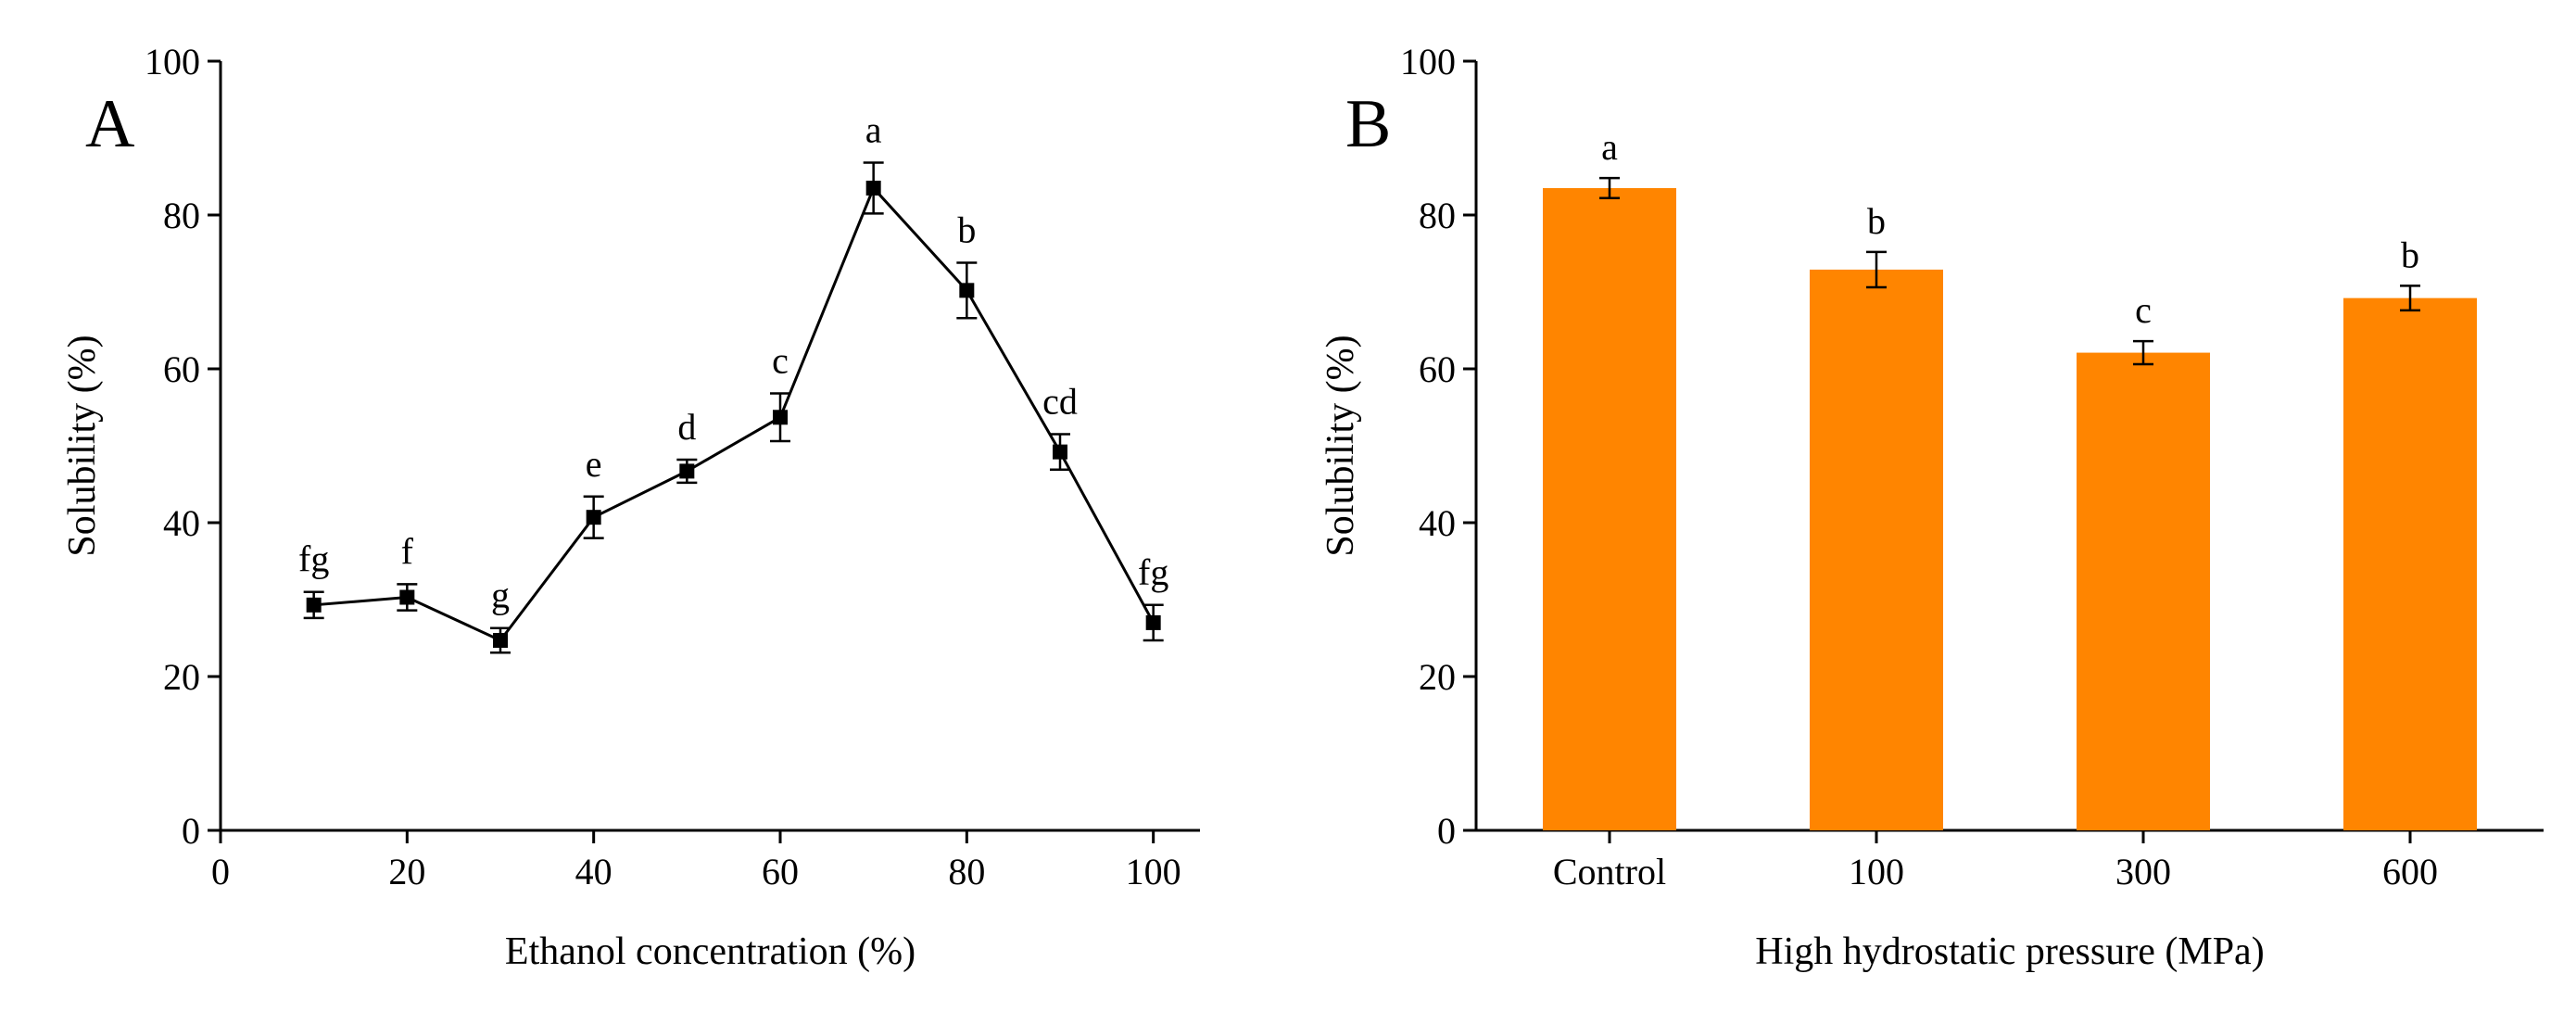 This screenshot has width=2576, height=1012. I want to click on panel-b-significance-label: a, so click(1609, 147).